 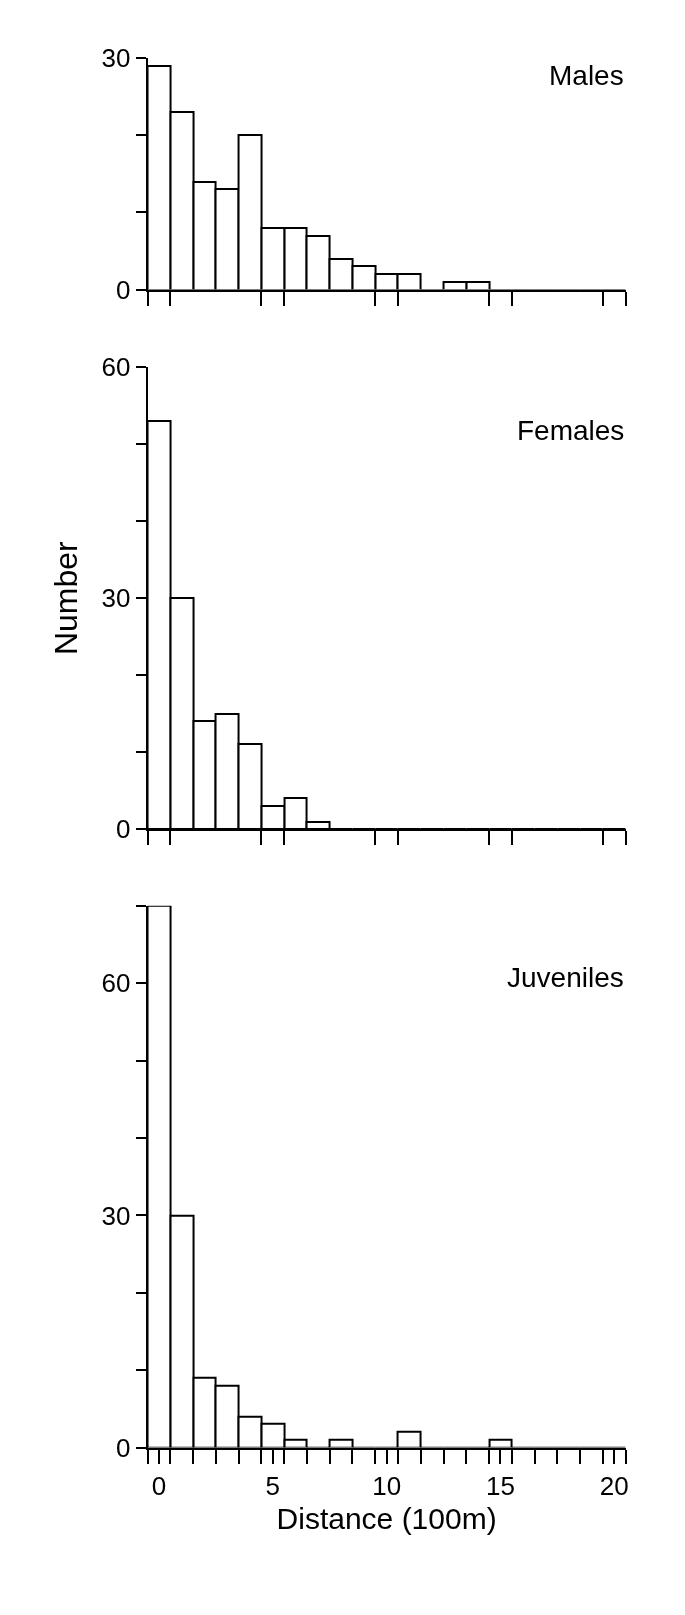 What do you see at coordinates (565, 977) in the screenshot?
I see `text: Juveniles` at bounding box center [565, 977].